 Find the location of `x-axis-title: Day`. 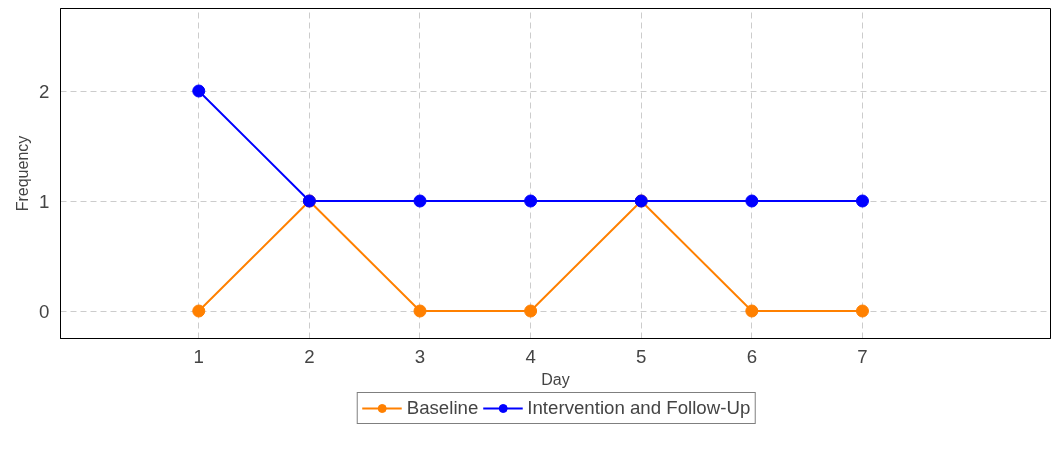

x-axis-title: Day is located at coordinates (555, 379).